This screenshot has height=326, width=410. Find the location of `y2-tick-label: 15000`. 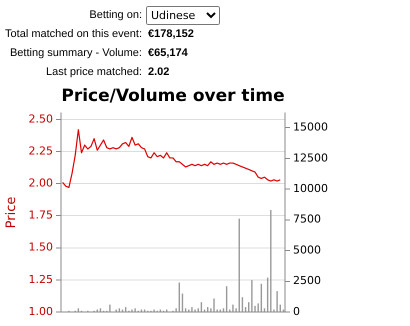

y2-tick-label: 15000 is located at coordinates (310, 127).